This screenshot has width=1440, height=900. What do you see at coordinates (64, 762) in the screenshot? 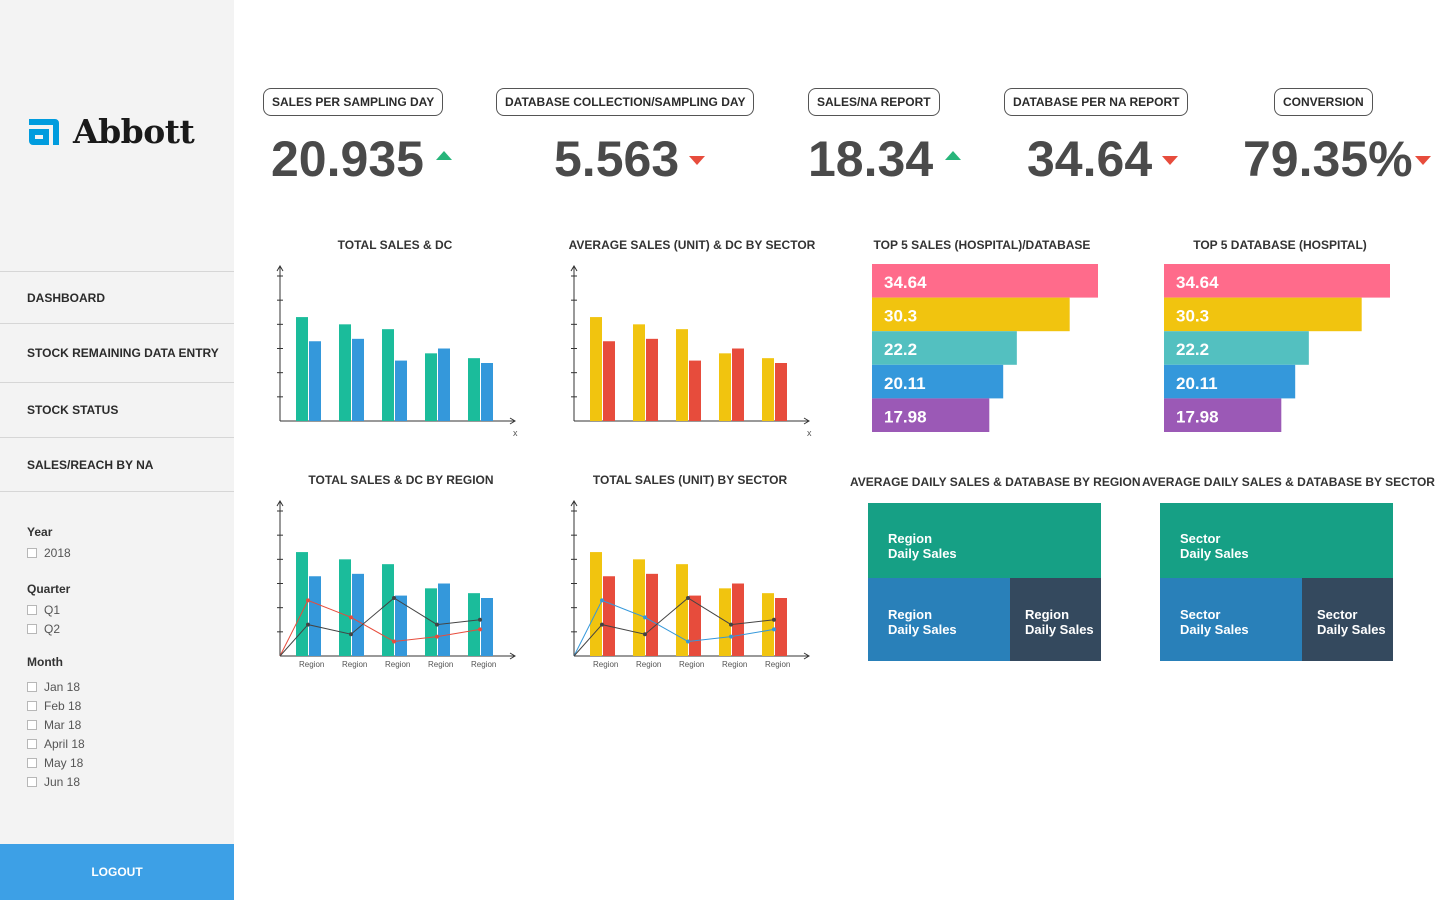
I see `option-label: May 18` at bounding box center [64, 762].